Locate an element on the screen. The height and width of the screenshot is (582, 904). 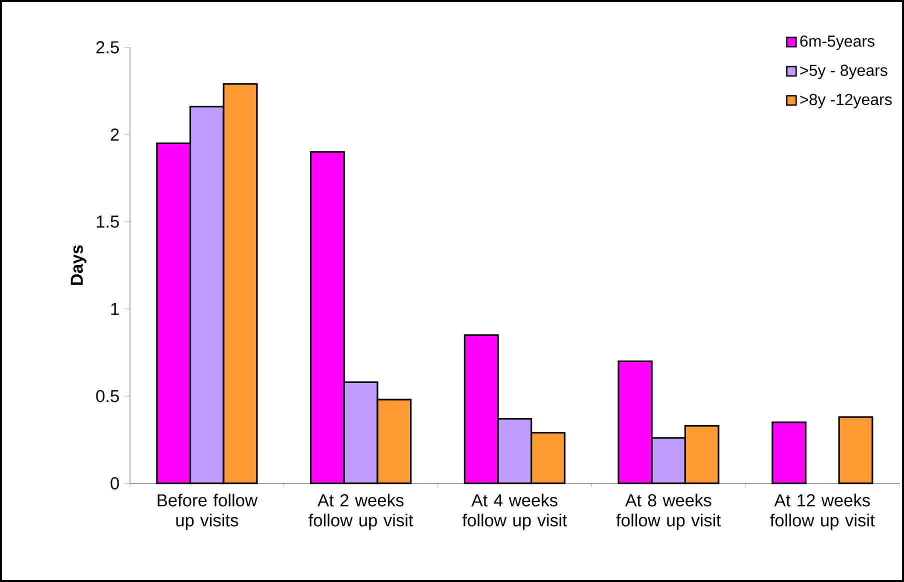
y-tick-label: 2 is located at coordinates (114, 134).